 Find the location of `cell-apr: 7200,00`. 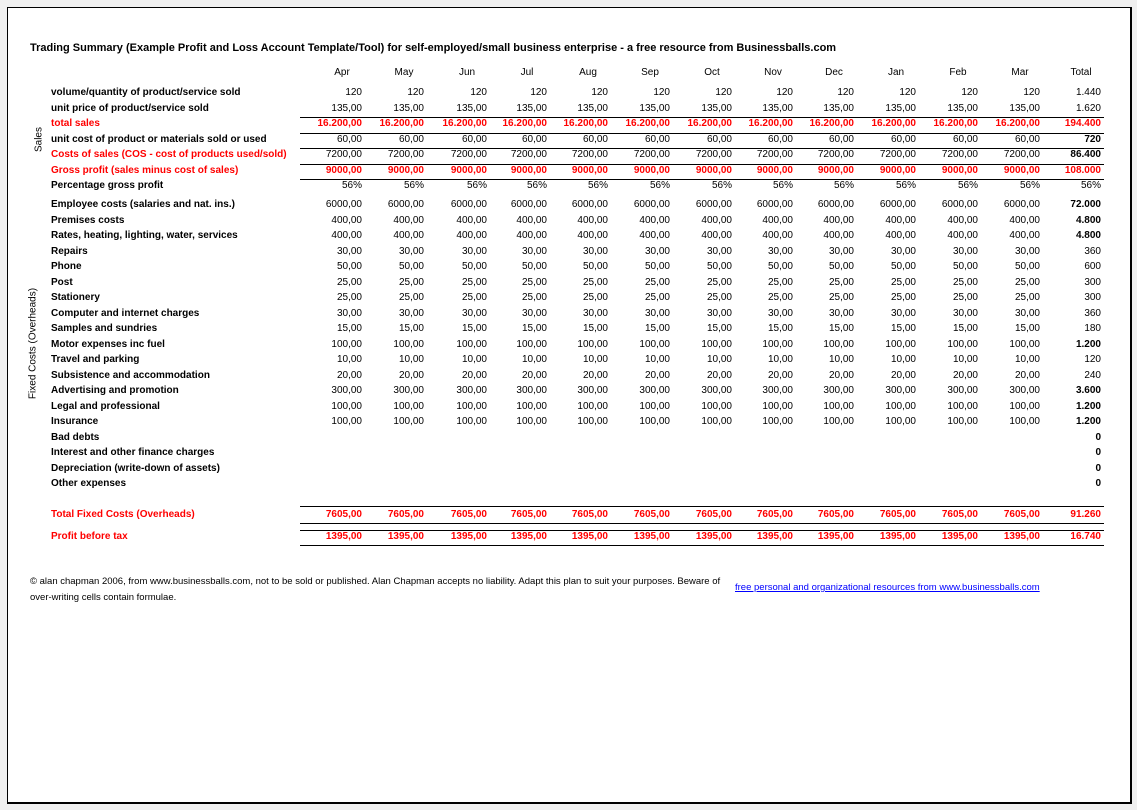

cell-apr: 7200,00 is located at coordinates (343, 154).